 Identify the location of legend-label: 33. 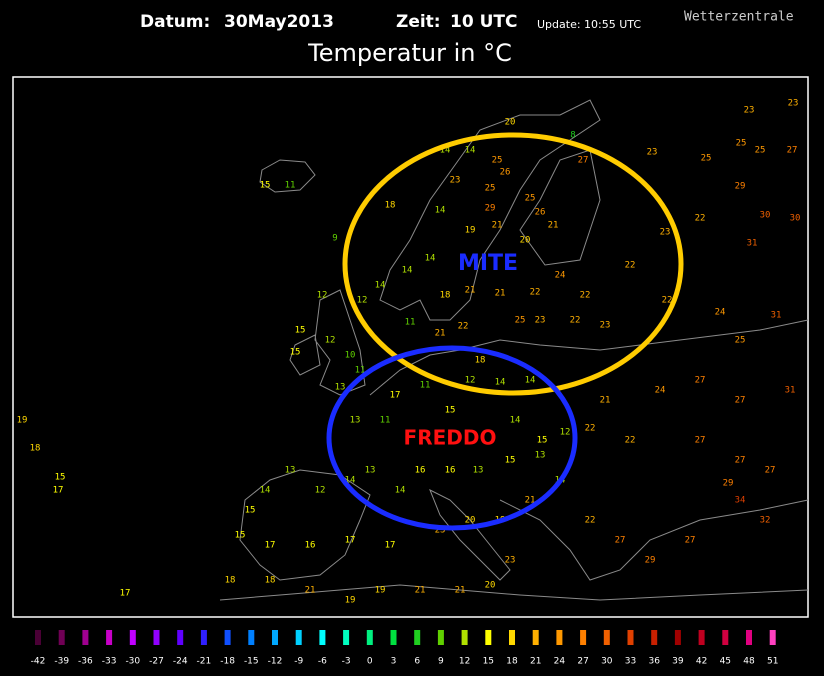
(630, 662).